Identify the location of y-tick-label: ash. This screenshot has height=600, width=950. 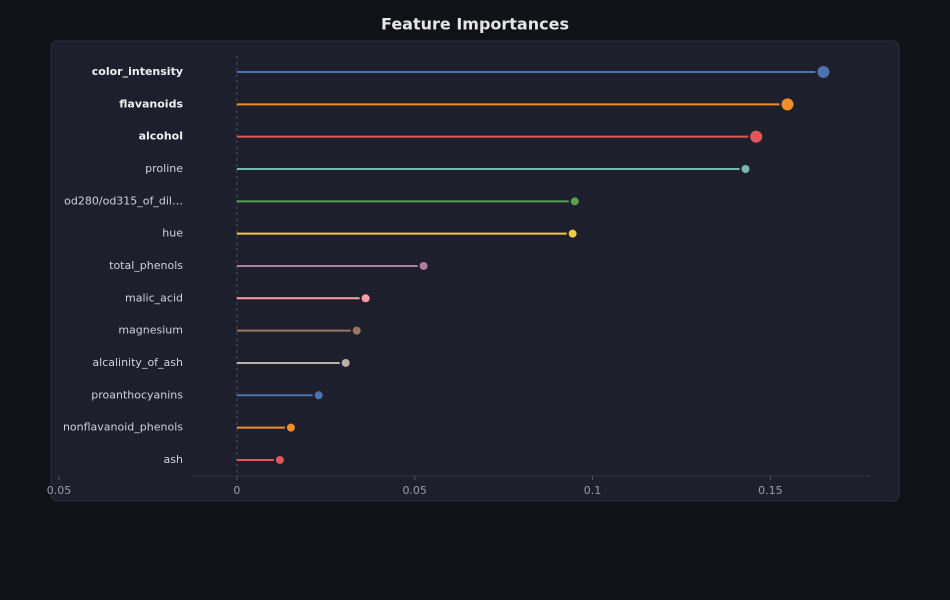
(173, 459).